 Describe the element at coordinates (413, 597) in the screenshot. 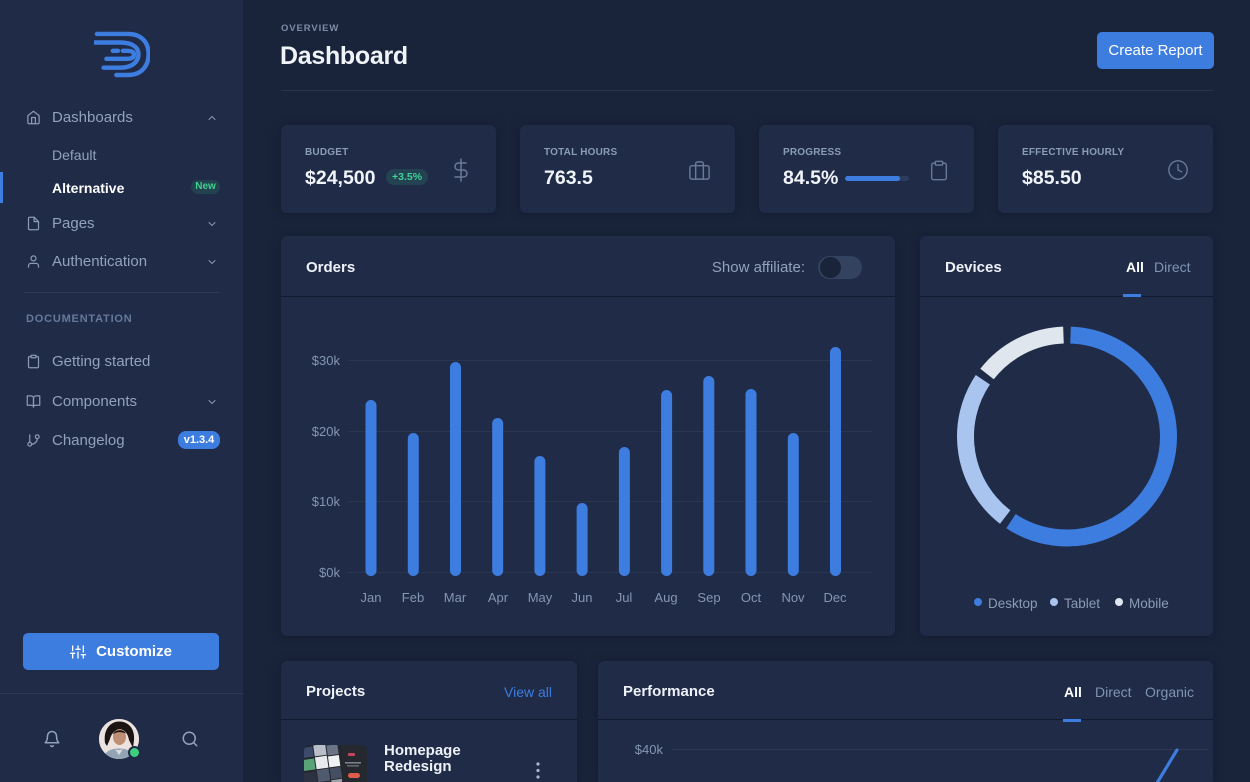

I see `svg-text: Feb` at that location.